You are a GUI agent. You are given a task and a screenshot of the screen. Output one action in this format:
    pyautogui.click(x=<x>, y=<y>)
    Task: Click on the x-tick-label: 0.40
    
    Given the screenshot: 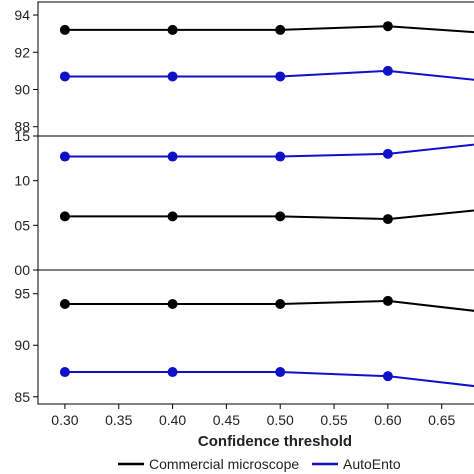 What is the action you would take?
    pyautogui.click(x=172, y=420)
    